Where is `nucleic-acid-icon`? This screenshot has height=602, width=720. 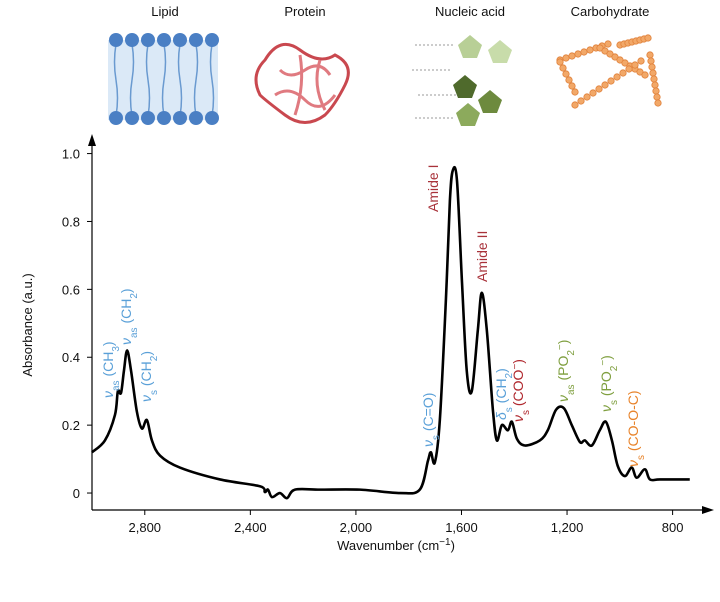 nucleic-acid-icon is located at coordinates (462, 80).